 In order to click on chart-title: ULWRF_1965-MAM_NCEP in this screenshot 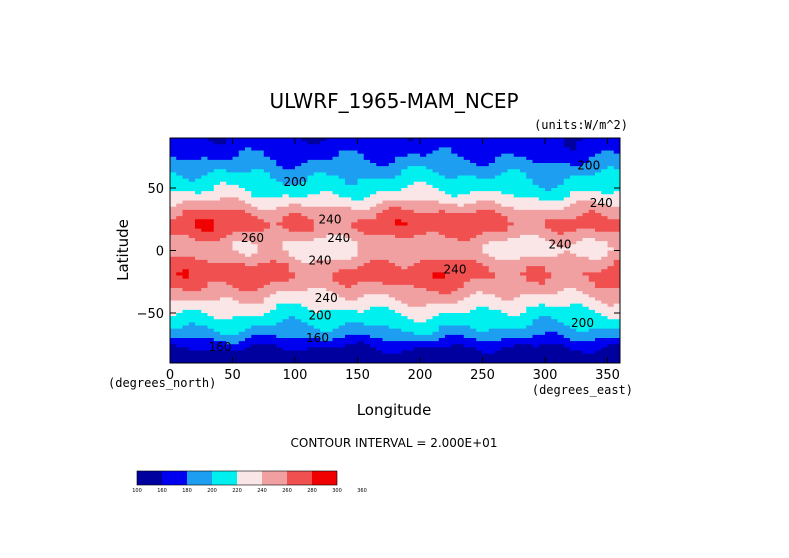, I will do `click(393, 101)`.